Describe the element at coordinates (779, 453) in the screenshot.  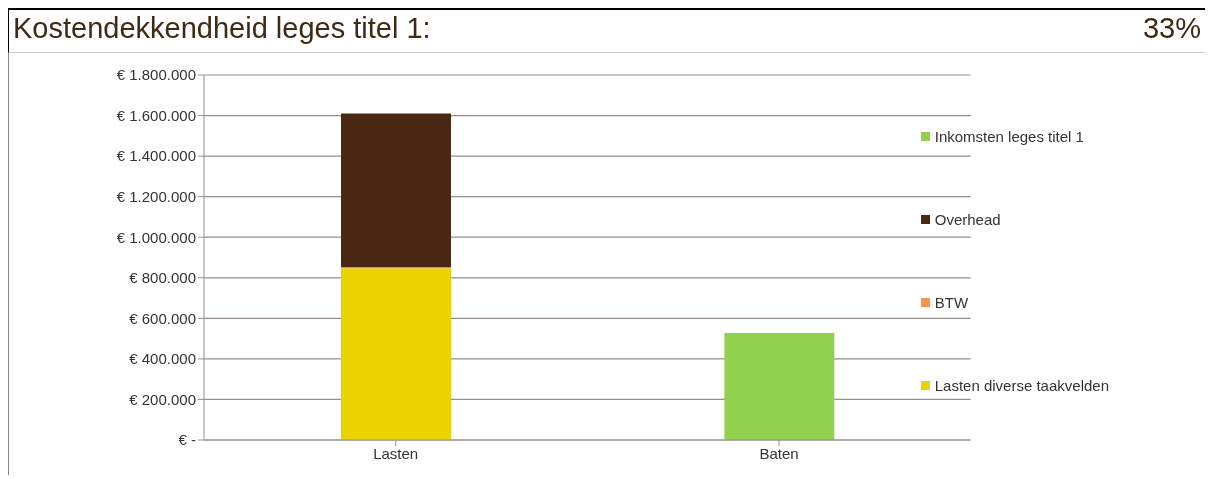
I see `x-tick-label: Baten` at that location.